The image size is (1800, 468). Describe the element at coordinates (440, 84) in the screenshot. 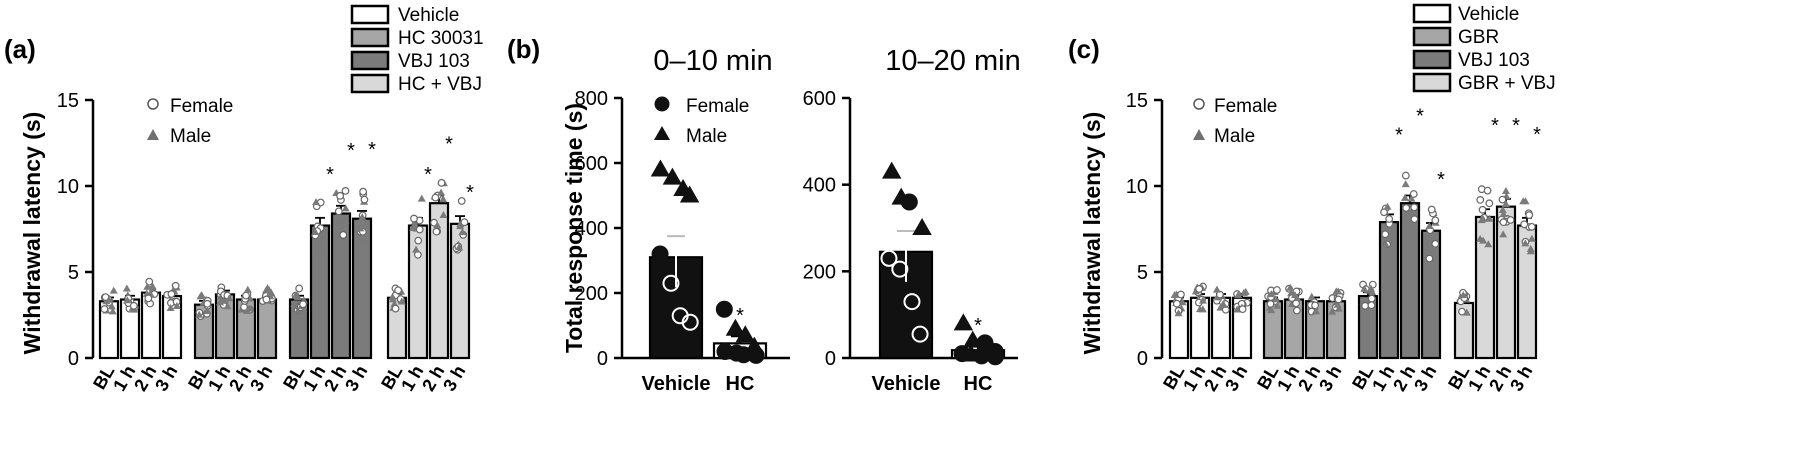

I see `legend-label-hc-vbj: HC + VBJ` at that location.